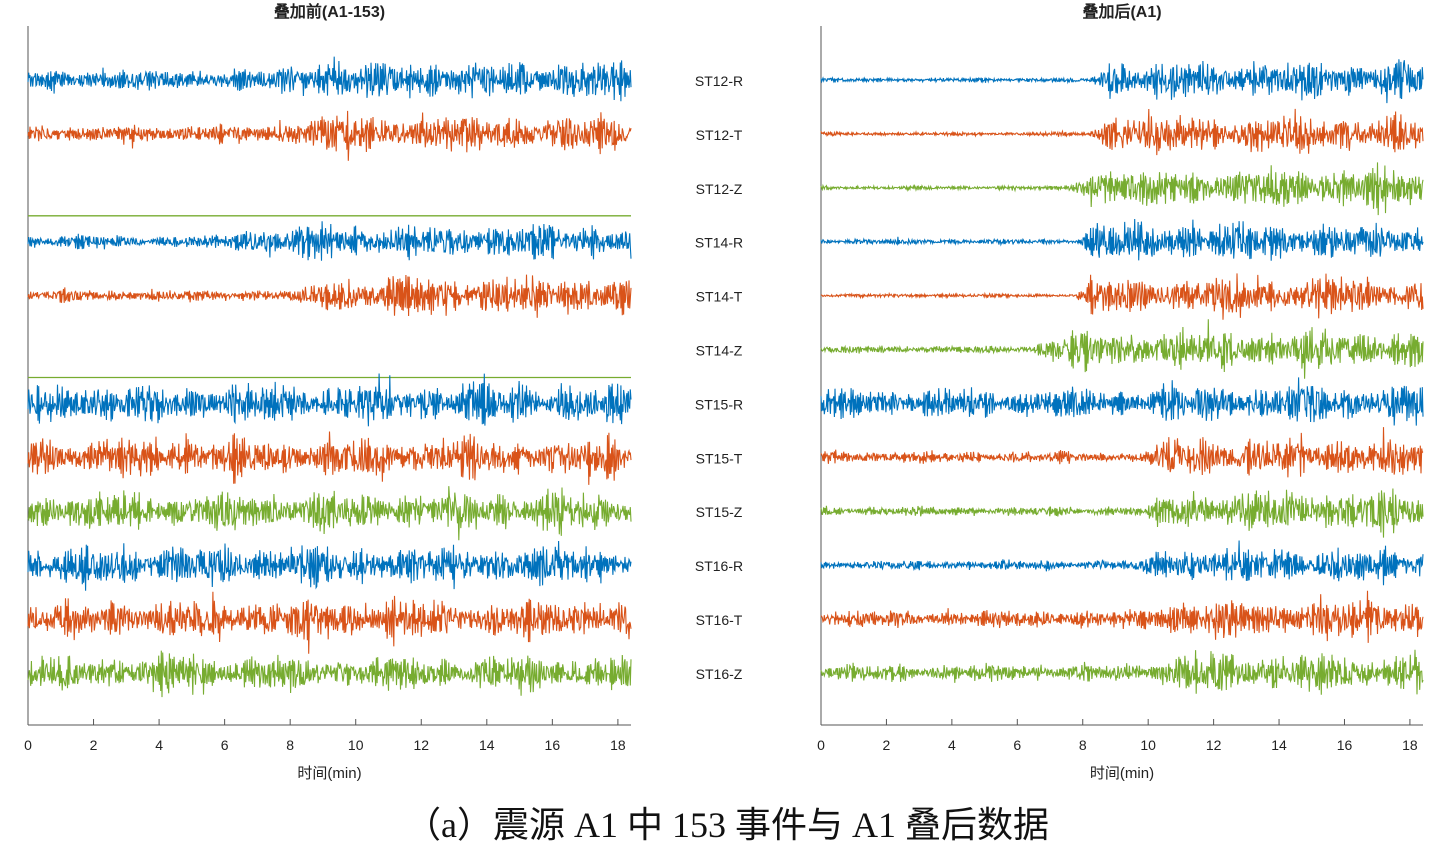  What do you see at coordinates (719, 458) in the screenshot?
I see `station-label: ST15-T` at bounding box center [719, 458].